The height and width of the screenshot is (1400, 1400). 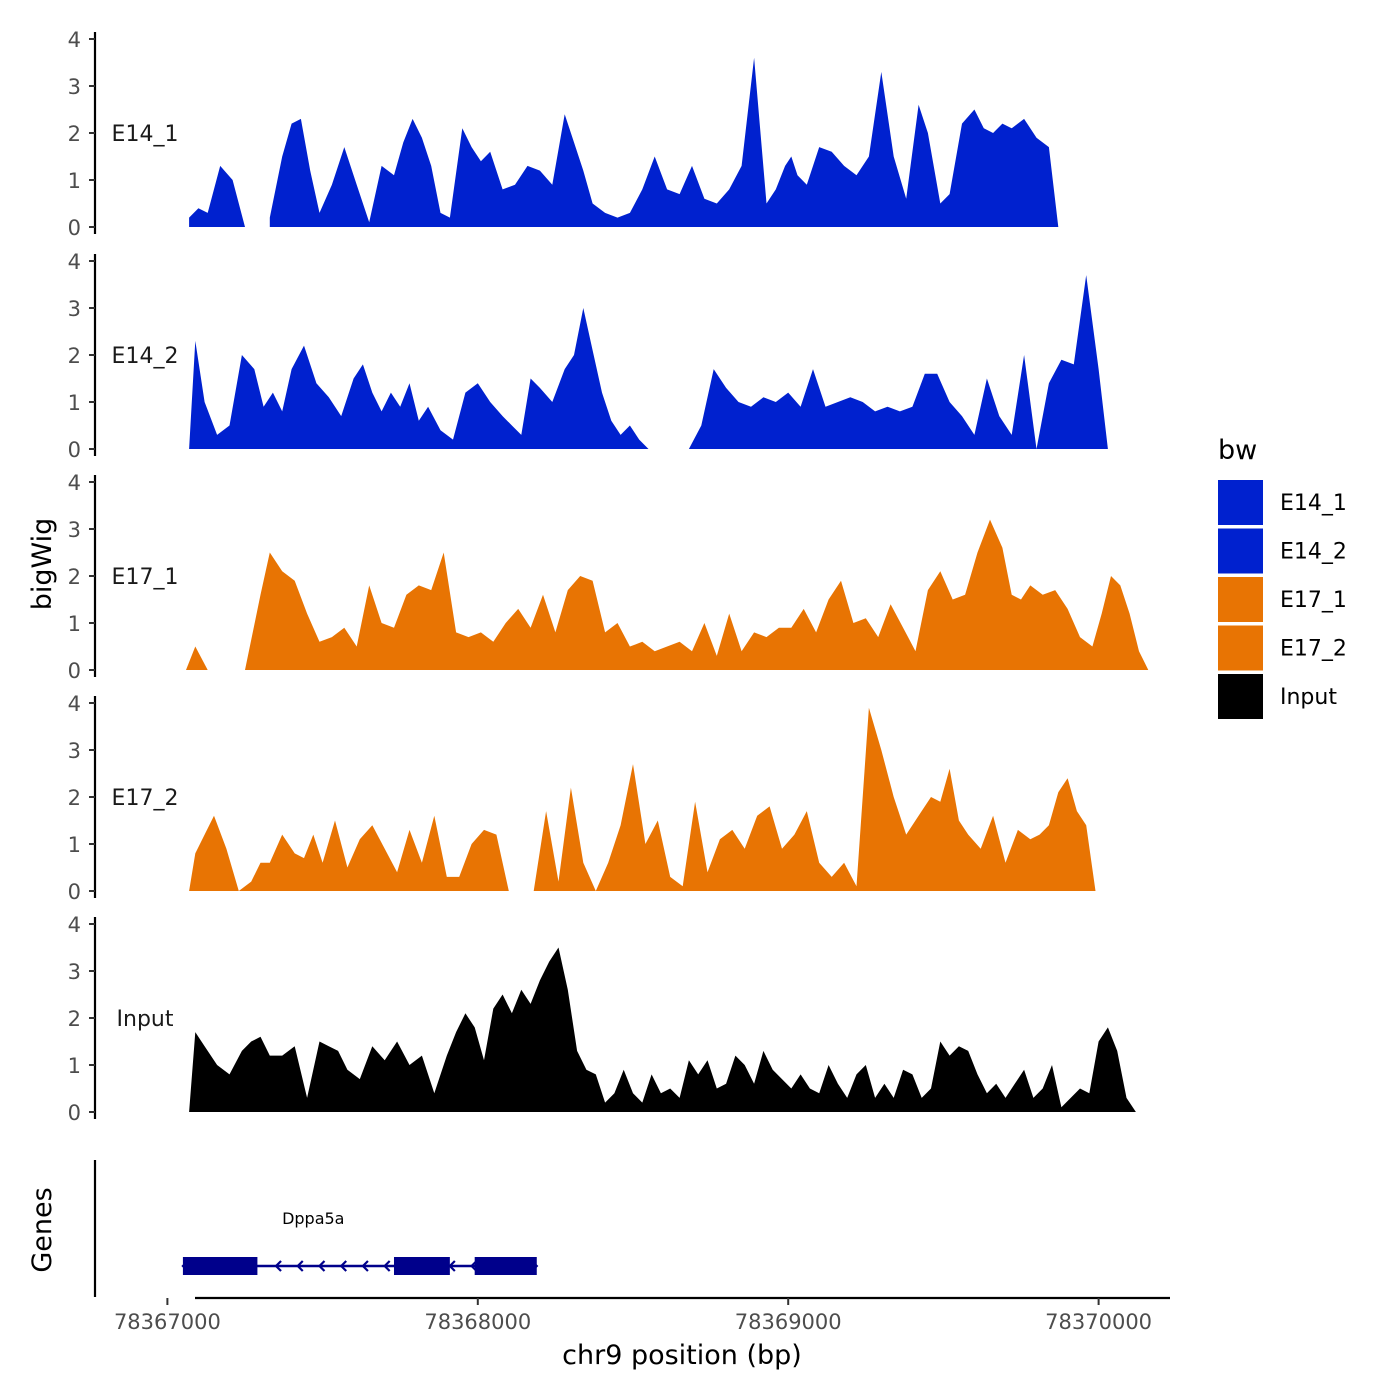 What do you see at coordinates (1277, 696) in the screenshot?
I see `legend-entry-Input: Input` at bounding box center [1277, 696].